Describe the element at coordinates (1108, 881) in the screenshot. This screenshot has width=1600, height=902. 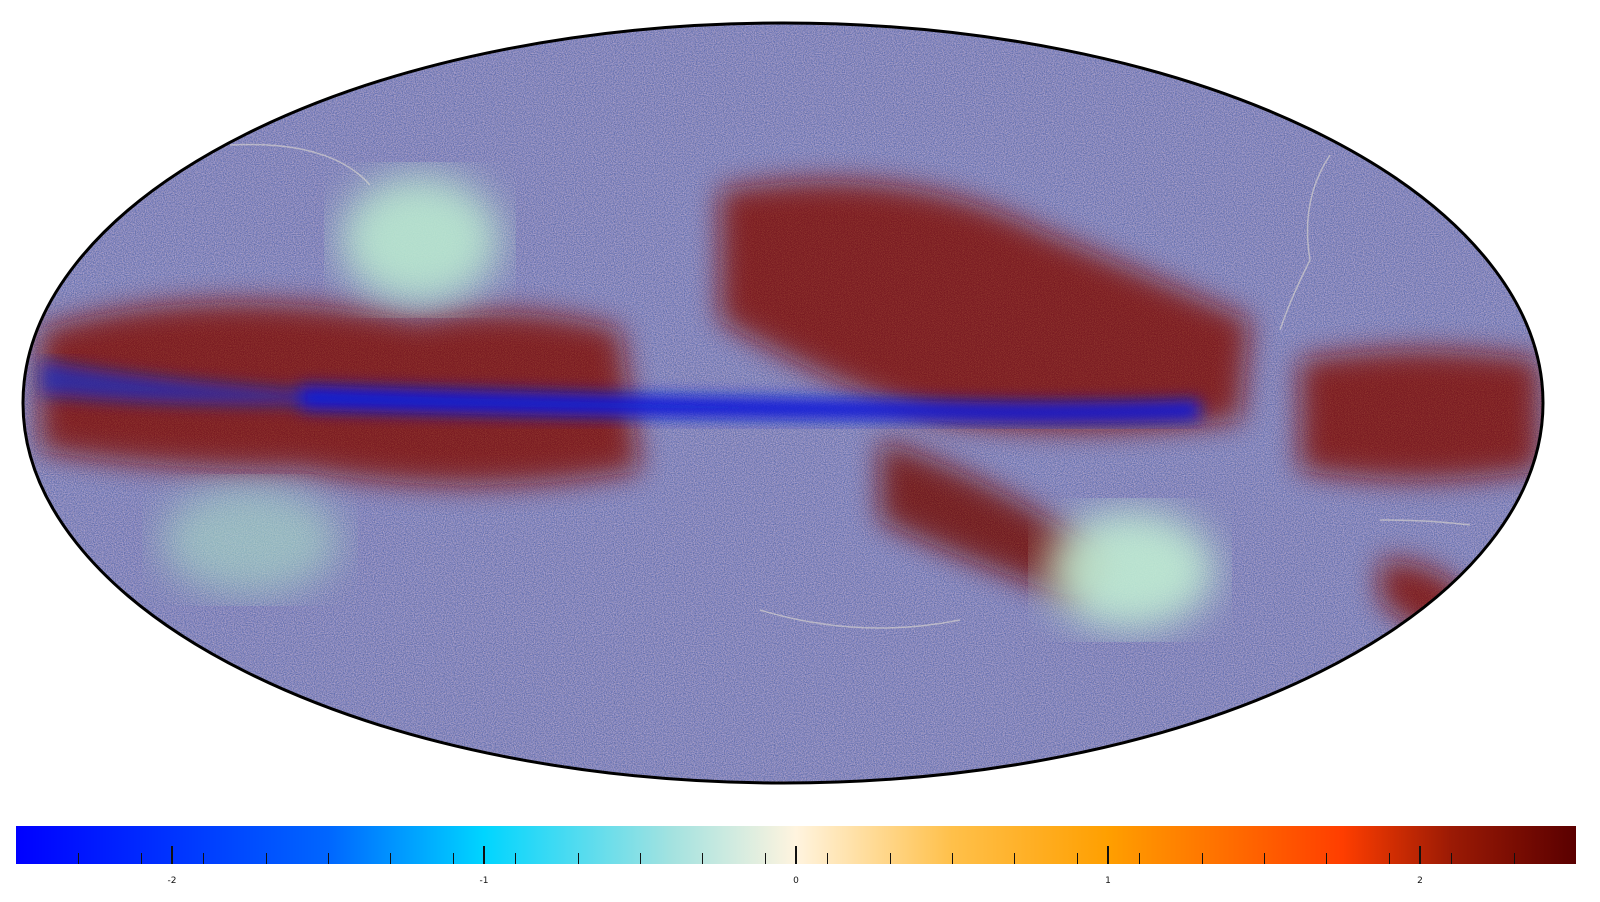
I see `tick-label: 1` at that location.